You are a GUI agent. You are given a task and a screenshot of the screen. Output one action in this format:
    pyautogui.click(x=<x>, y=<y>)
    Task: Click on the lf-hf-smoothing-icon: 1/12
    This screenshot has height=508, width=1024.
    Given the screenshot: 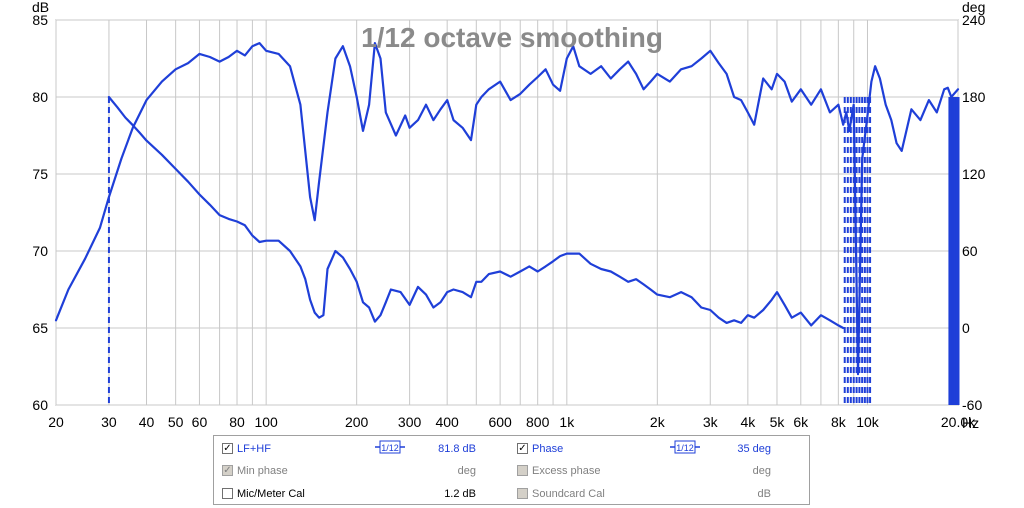 What is the action you would take?
    pyautogui.click(x=390, y=447)
    